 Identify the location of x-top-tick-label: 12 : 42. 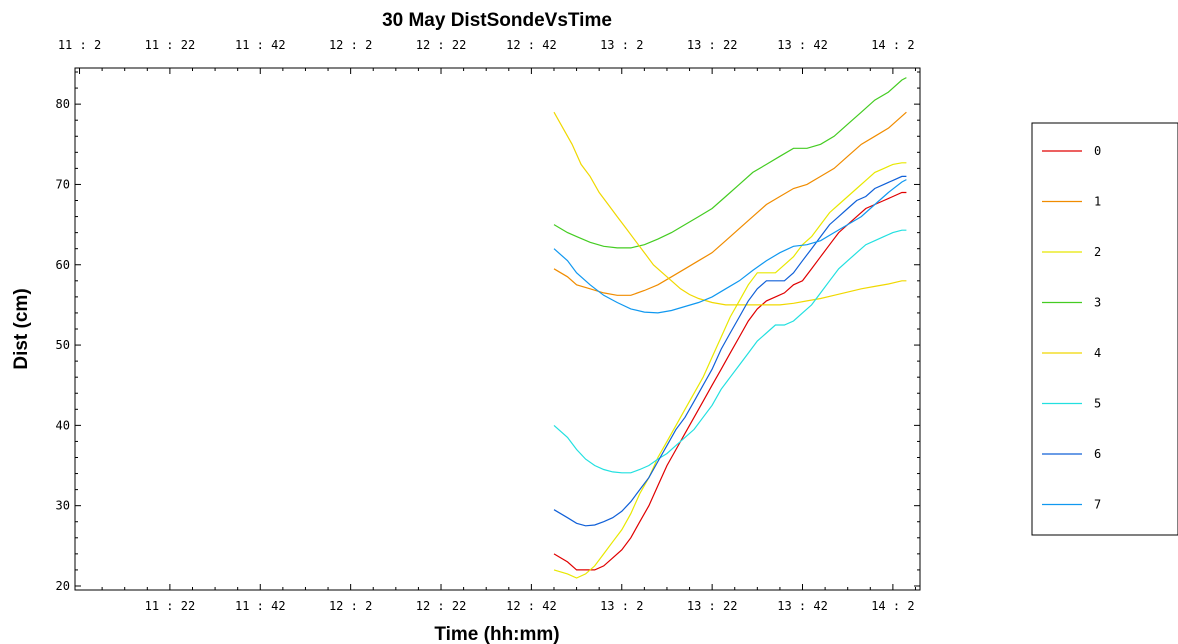
(531, 45).